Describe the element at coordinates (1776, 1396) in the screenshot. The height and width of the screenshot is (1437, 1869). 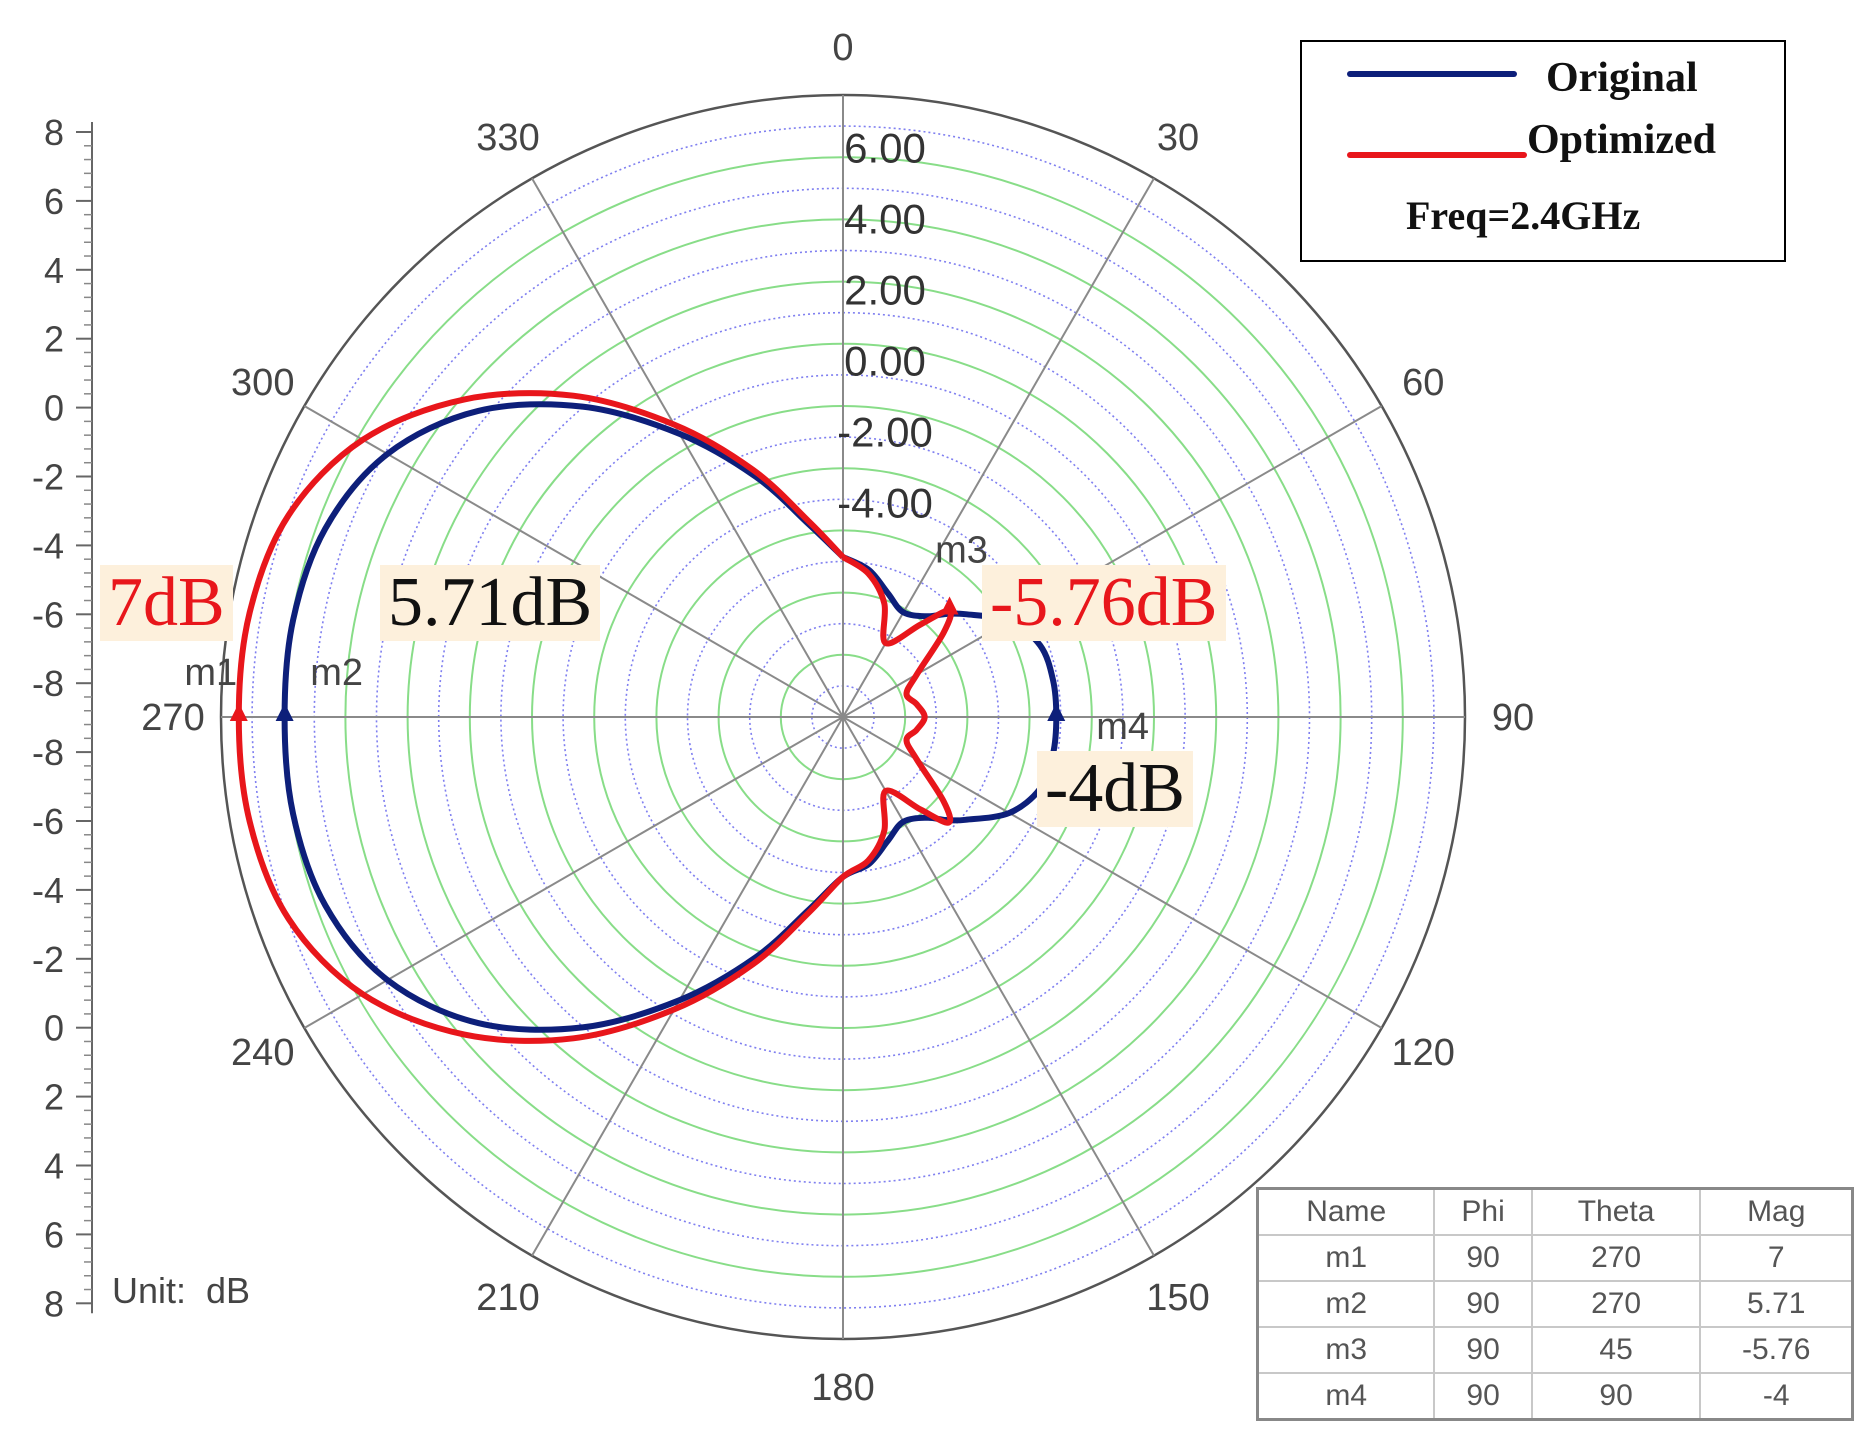
I see `cell-mag: -4` at that location.